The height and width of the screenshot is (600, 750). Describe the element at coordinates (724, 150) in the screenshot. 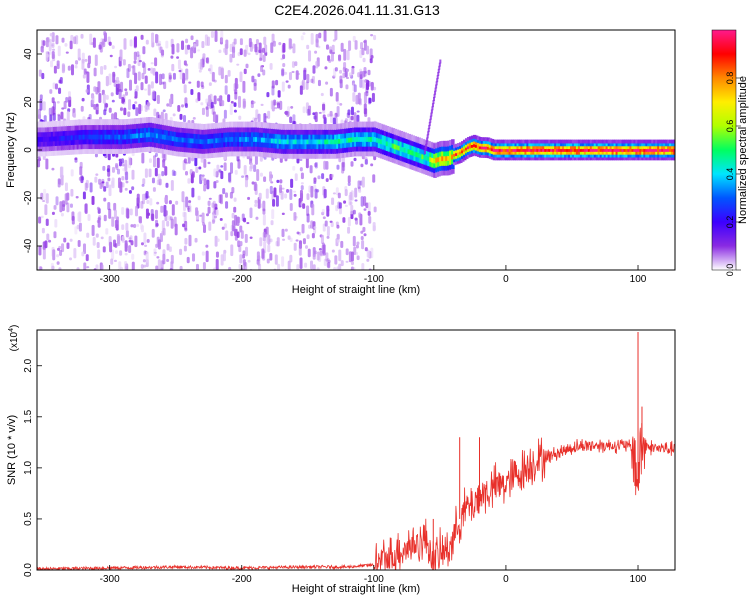

I see `colorbar-gradient` at that location.